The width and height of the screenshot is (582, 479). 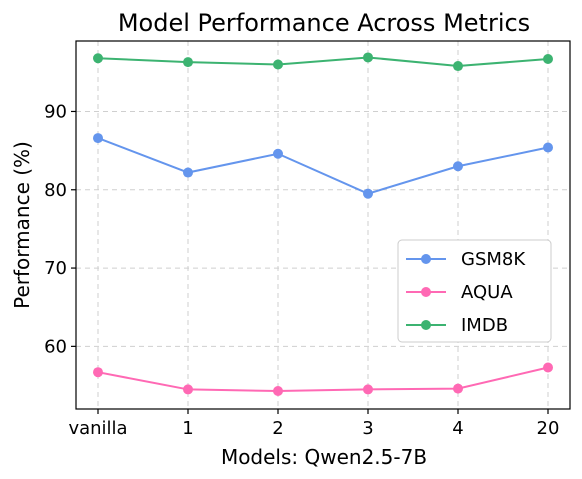 What do you see at coordinates (426, 292) in the screenshot?
I see `legend-marker-aqua` at bounding box center [426, 292].